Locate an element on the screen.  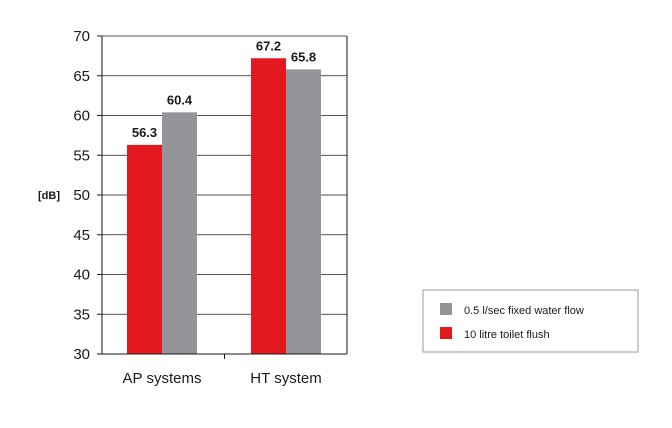
y-axis-ticks: 30 35 40 45 50 55 60 65 70 is located at coordinates (87, 195).